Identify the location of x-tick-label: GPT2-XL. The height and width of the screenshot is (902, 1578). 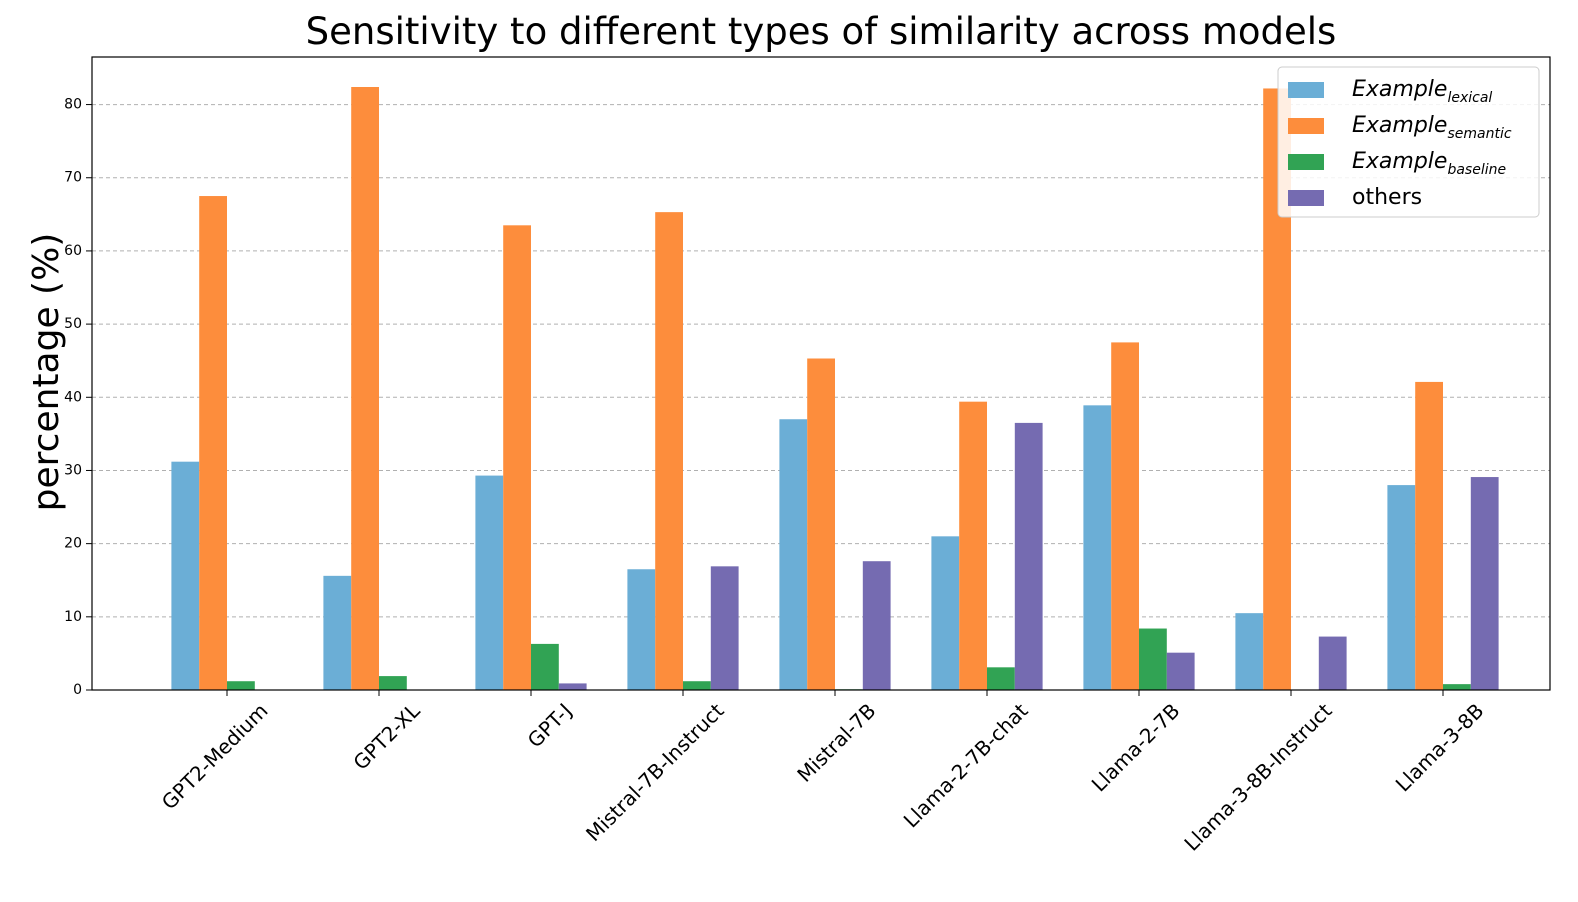
(386, 736).